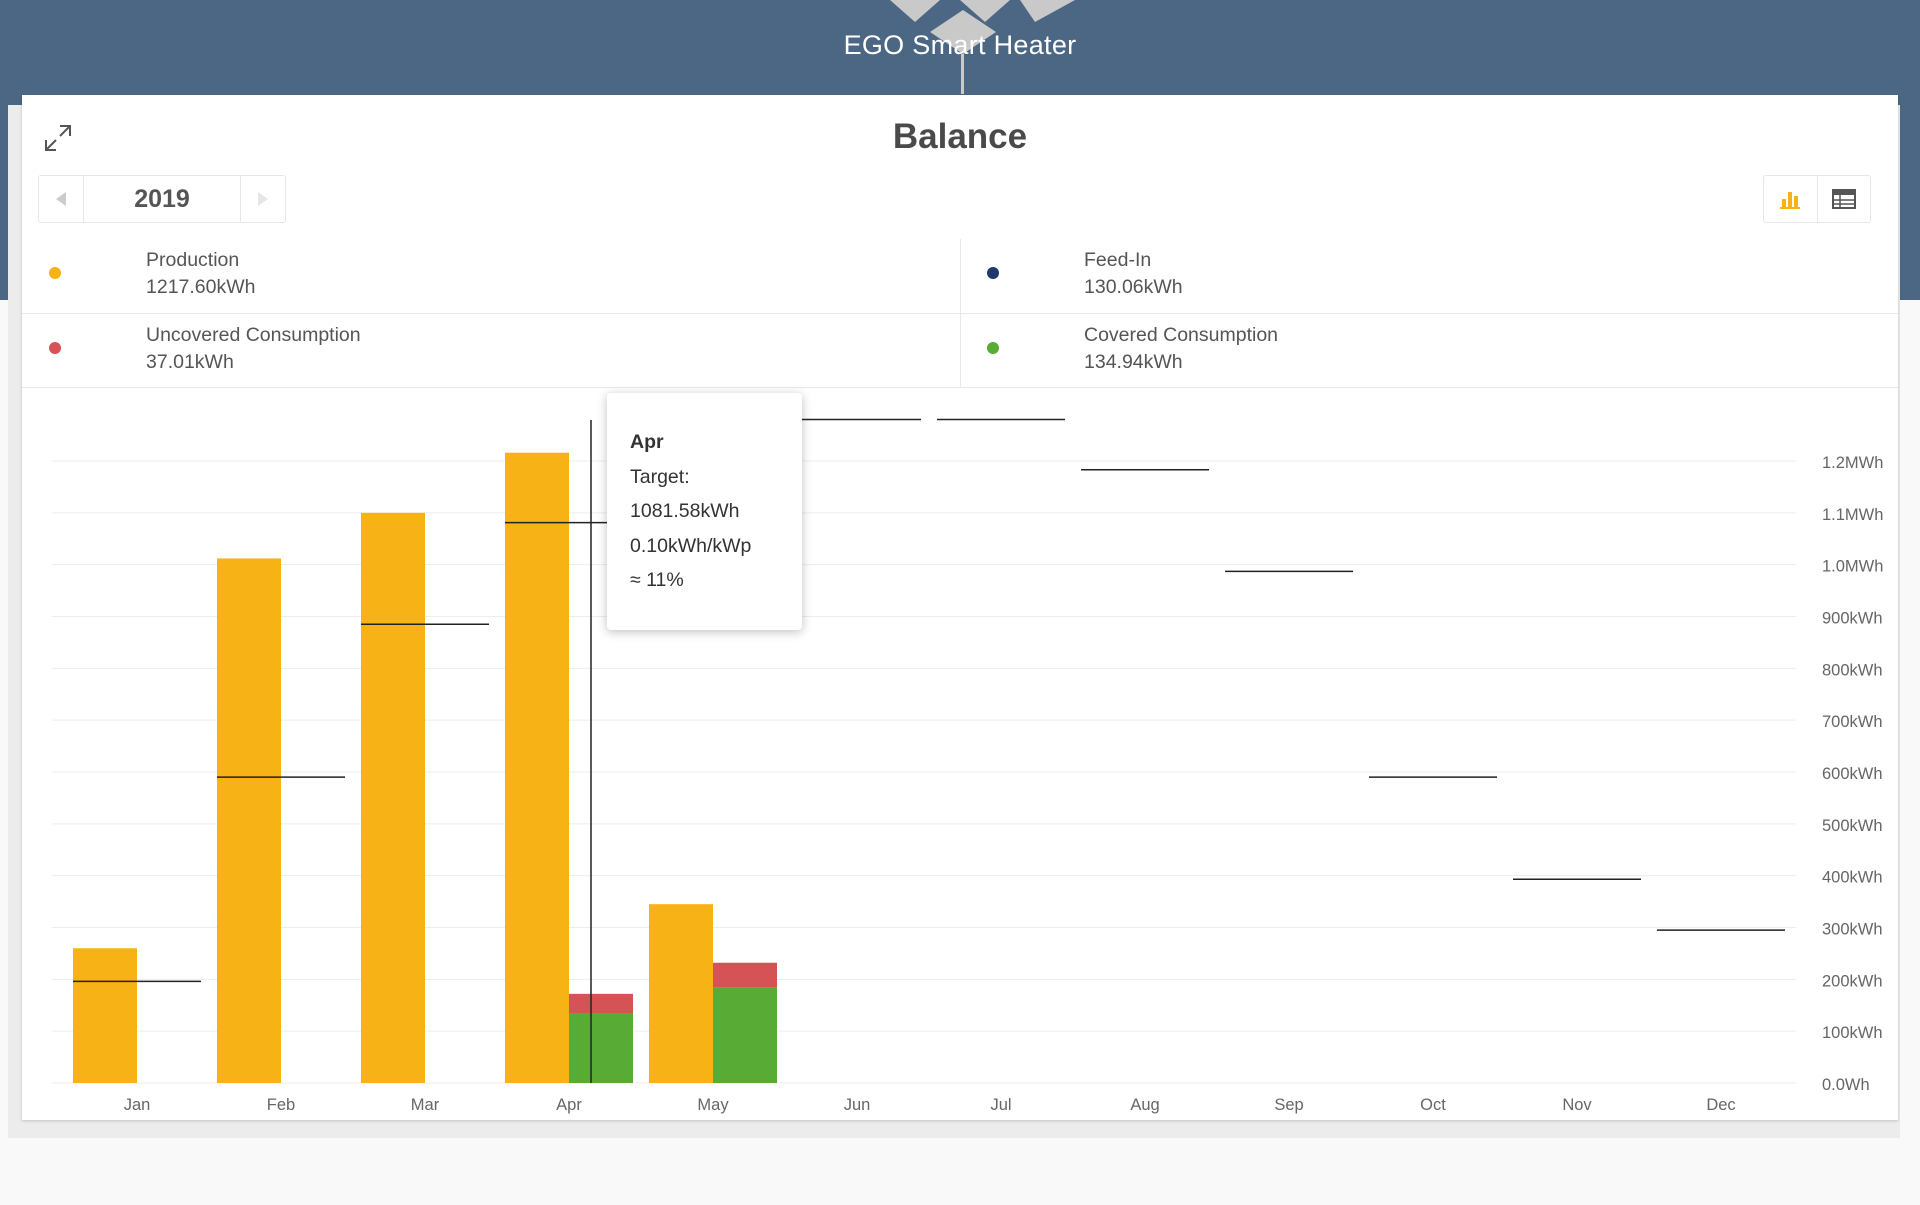 This screenshot has height=1205, width=1920. Describe the element at coordinates (1852, 670) in the screenshot. I see `y-tick-label: 800kWh` at that location.